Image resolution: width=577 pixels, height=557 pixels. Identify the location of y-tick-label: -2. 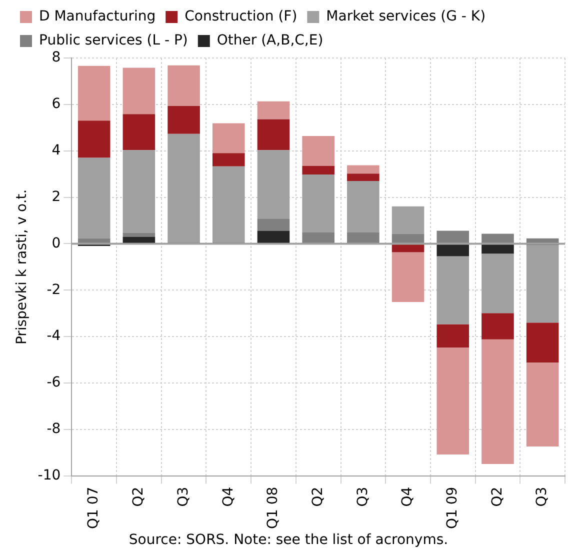
(53, 290).